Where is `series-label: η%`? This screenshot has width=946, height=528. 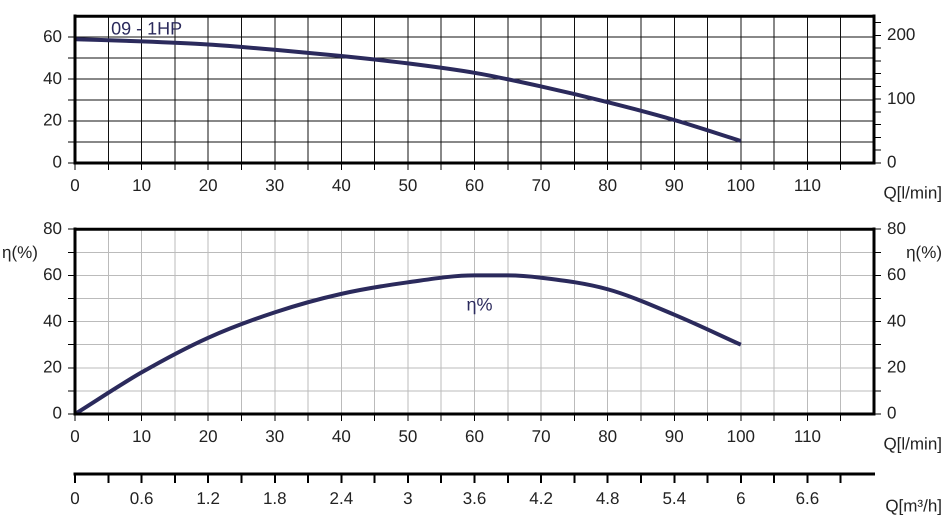 series-label: η% is located at coordinates (479, 304).